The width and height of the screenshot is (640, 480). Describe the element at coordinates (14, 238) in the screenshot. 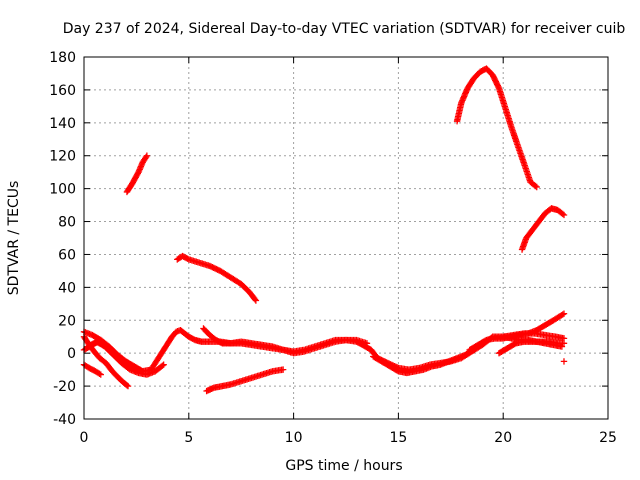

I see `y-axis-label: SDTVAR / TECUs` at that location.